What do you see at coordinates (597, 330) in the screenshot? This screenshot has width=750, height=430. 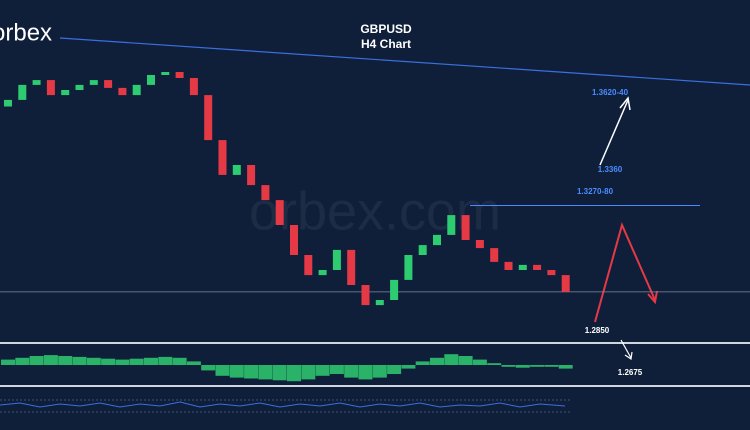 I see `level-label: 1.2850` at bounding box center [597, 330].